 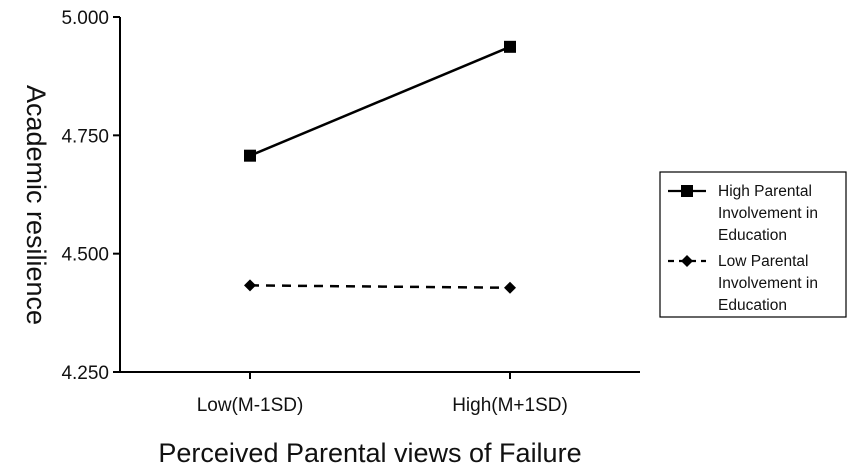 I want to click on x-tick-label: Low(M-1SD), so click(x=250, y=405).